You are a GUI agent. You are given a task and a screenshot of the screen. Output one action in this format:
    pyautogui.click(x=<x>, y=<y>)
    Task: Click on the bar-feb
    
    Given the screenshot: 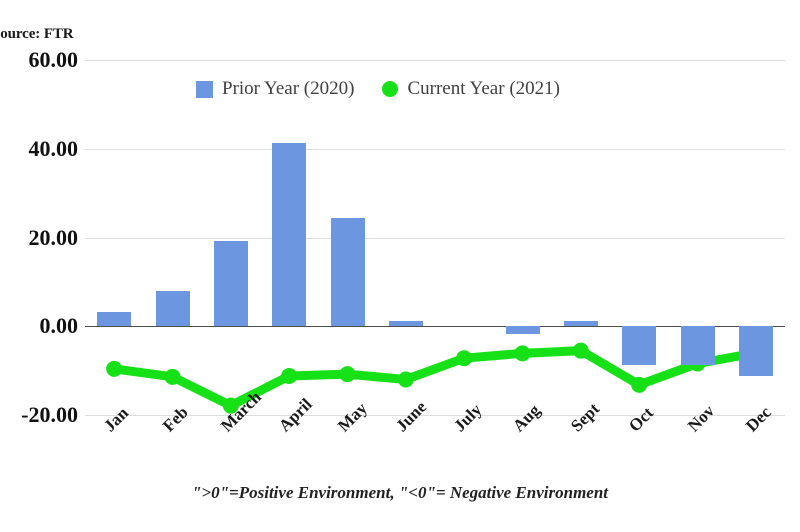 What is the action you would take?
    pyautogui.click(x=172, y=309)
    